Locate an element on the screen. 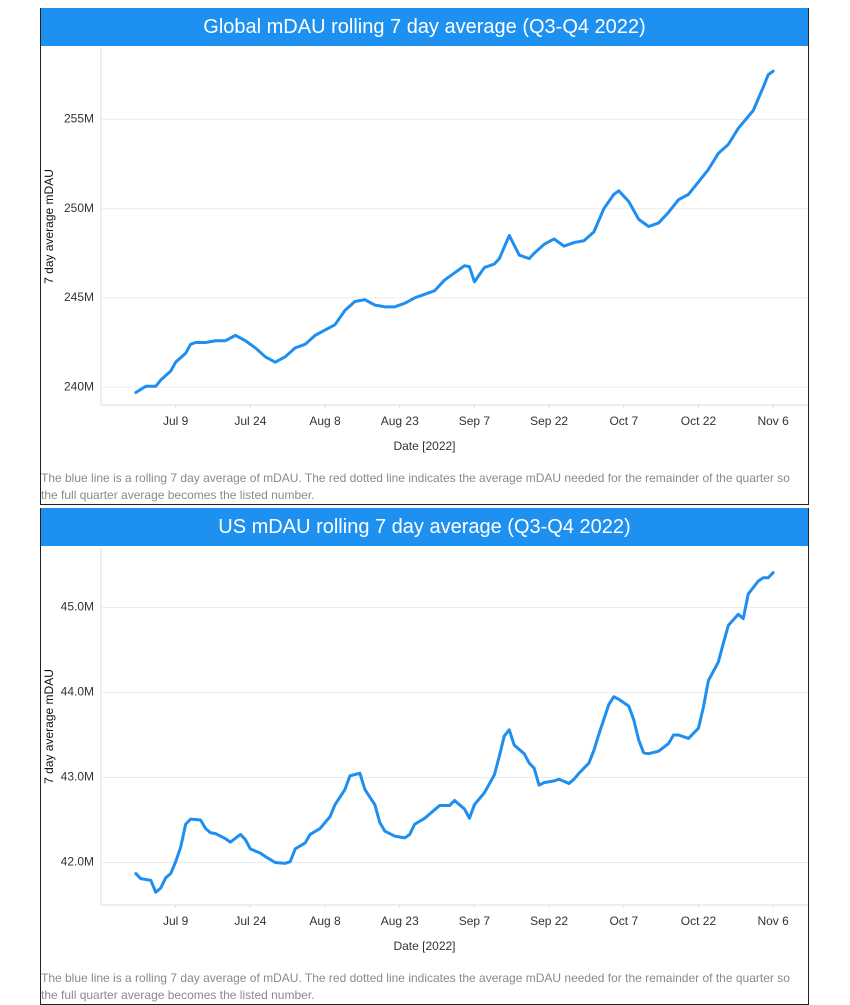 Image resolution: width=850 pixels, height=1005 pixels. y-tick-label: 250M is located at coordinates (79, 208).